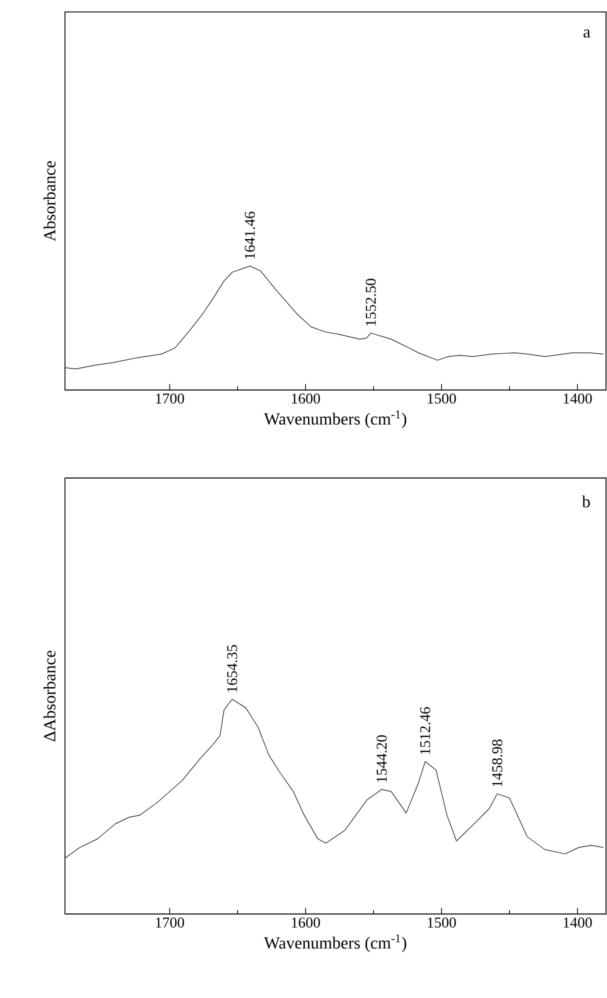 The image size is (607, 998). What do you see at coordinates (587, 34) in the screenshot?
I see `text: a` at bounding box center [587, 34].